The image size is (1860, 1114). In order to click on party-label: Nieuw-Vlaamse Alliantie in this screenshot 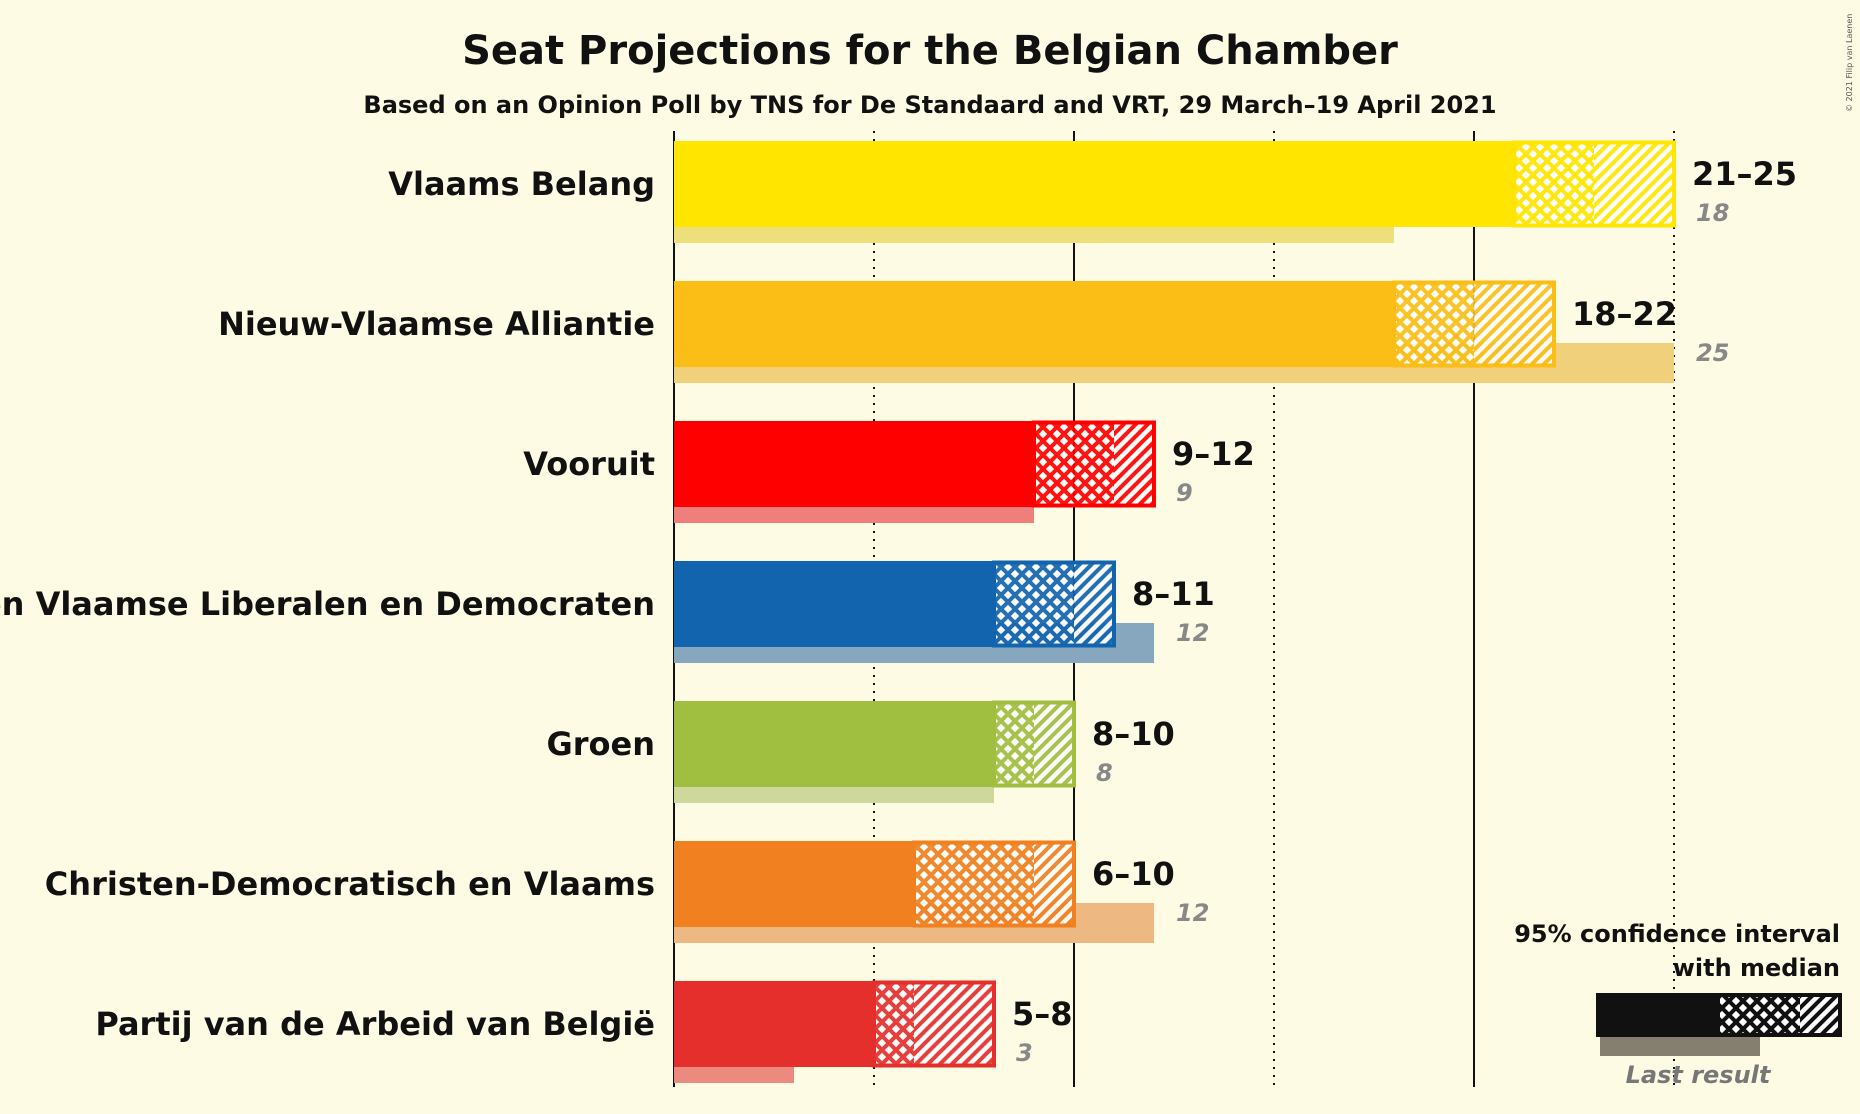, I will do `click(436, 324)`.